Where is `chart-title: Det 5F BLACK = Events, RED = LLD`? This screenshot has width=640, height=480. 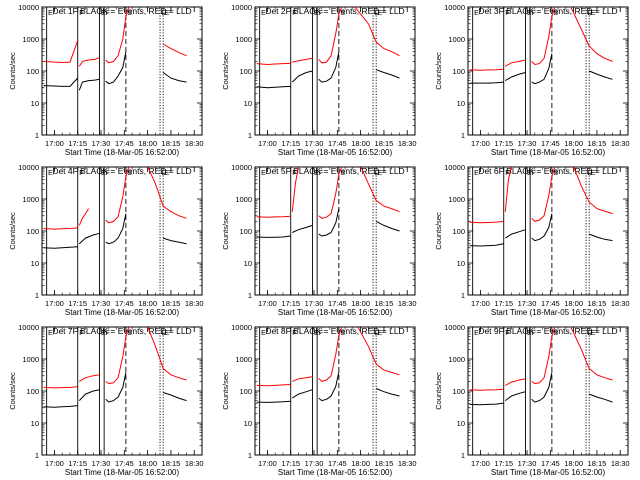 chart-title: Det 5F BLACK = Events, RED = LLD is located at coordinates (334, 171).